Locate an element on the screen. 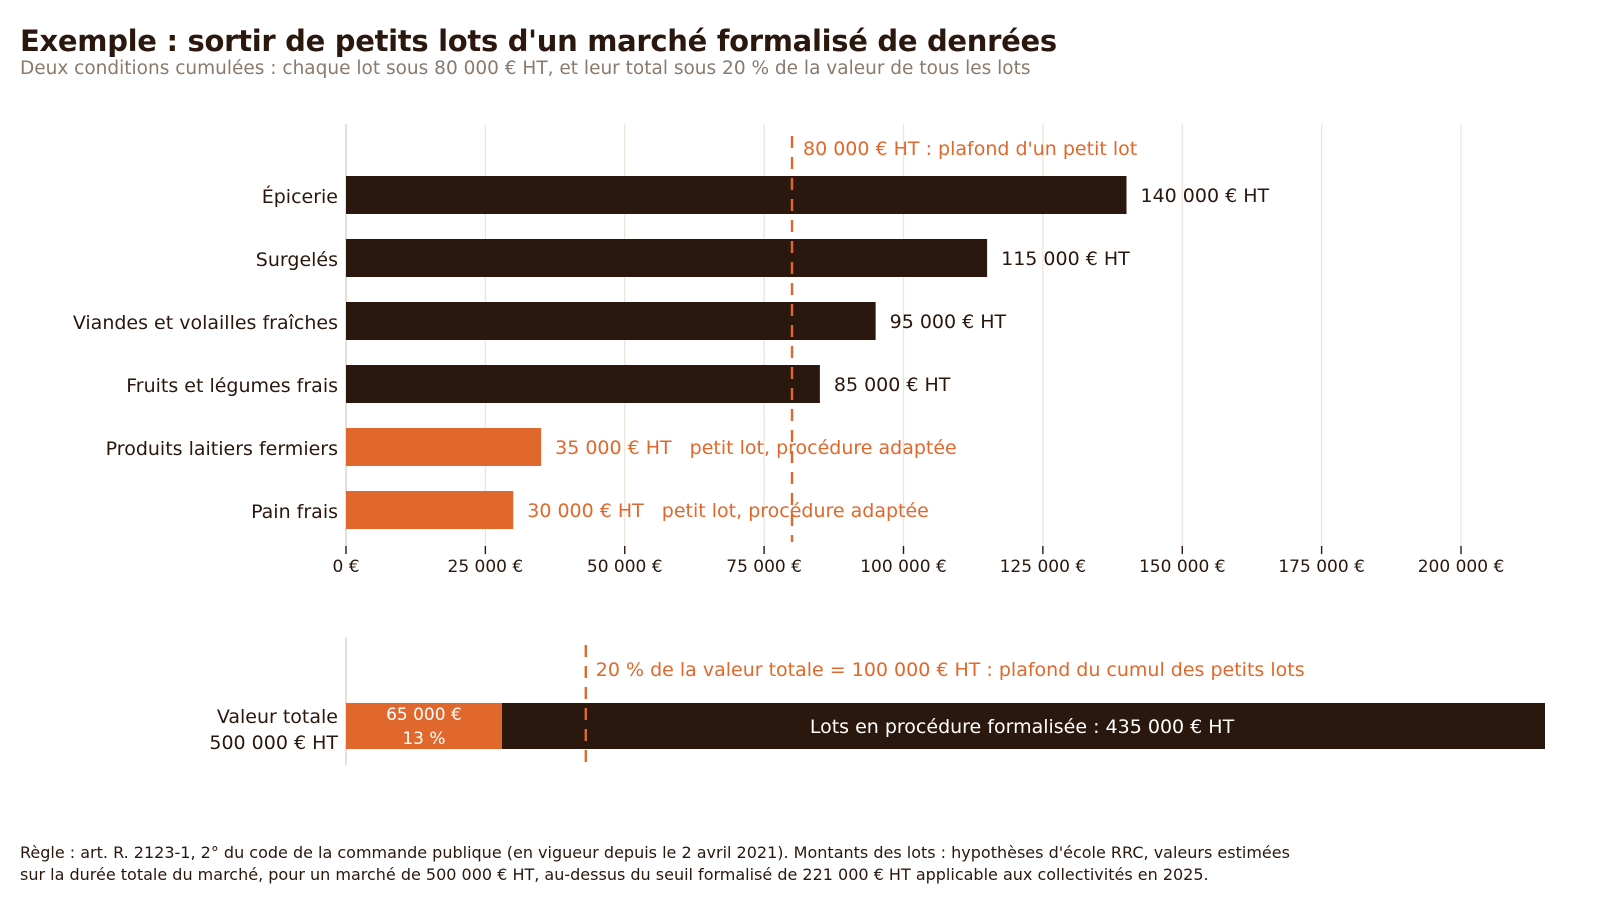 The width and height of the screenshot is (1608, 900). value-label: 115 000 € HT is located at coordinates (1065, 259).